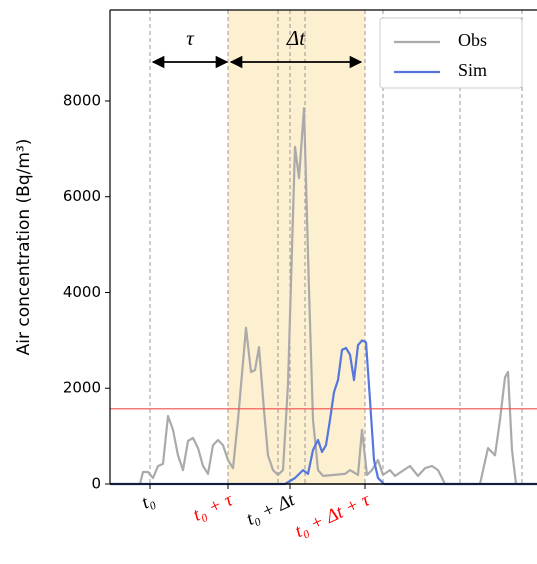  What do you see at coordinates (472, 40) in the screenshot?
I see `legend-label: Obs` at bounding box center [472, 40].